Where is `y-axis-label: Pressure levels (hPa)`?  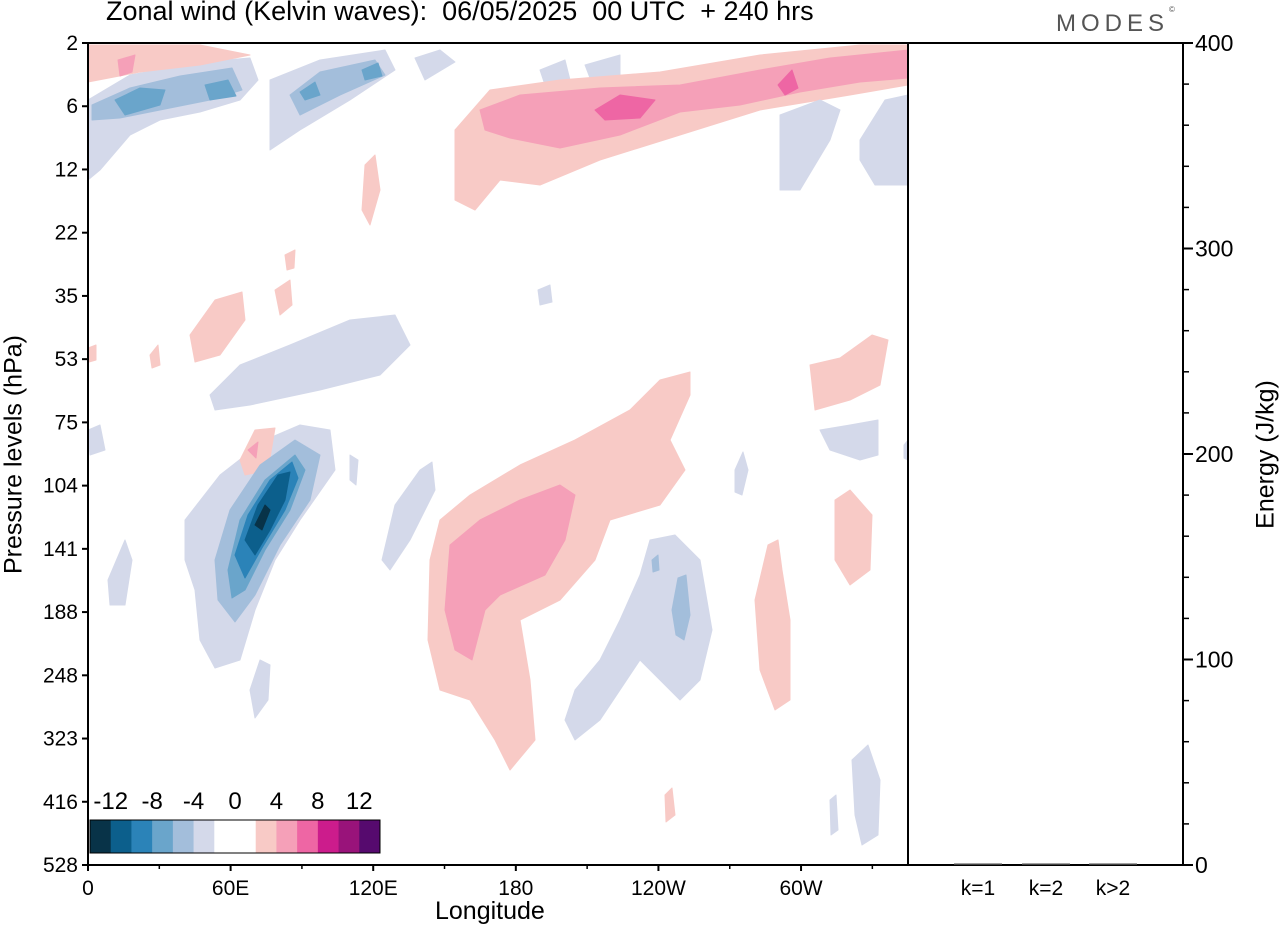 y-axis-label: Pressure levels (hPa) is located at coordinates (14, 454).